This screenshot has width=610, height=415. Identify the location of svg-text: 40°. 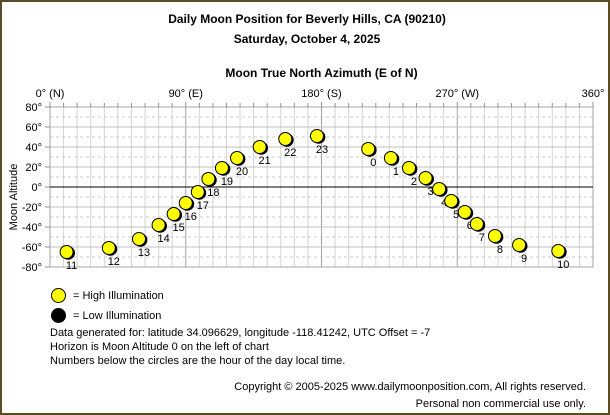
(33, 148).